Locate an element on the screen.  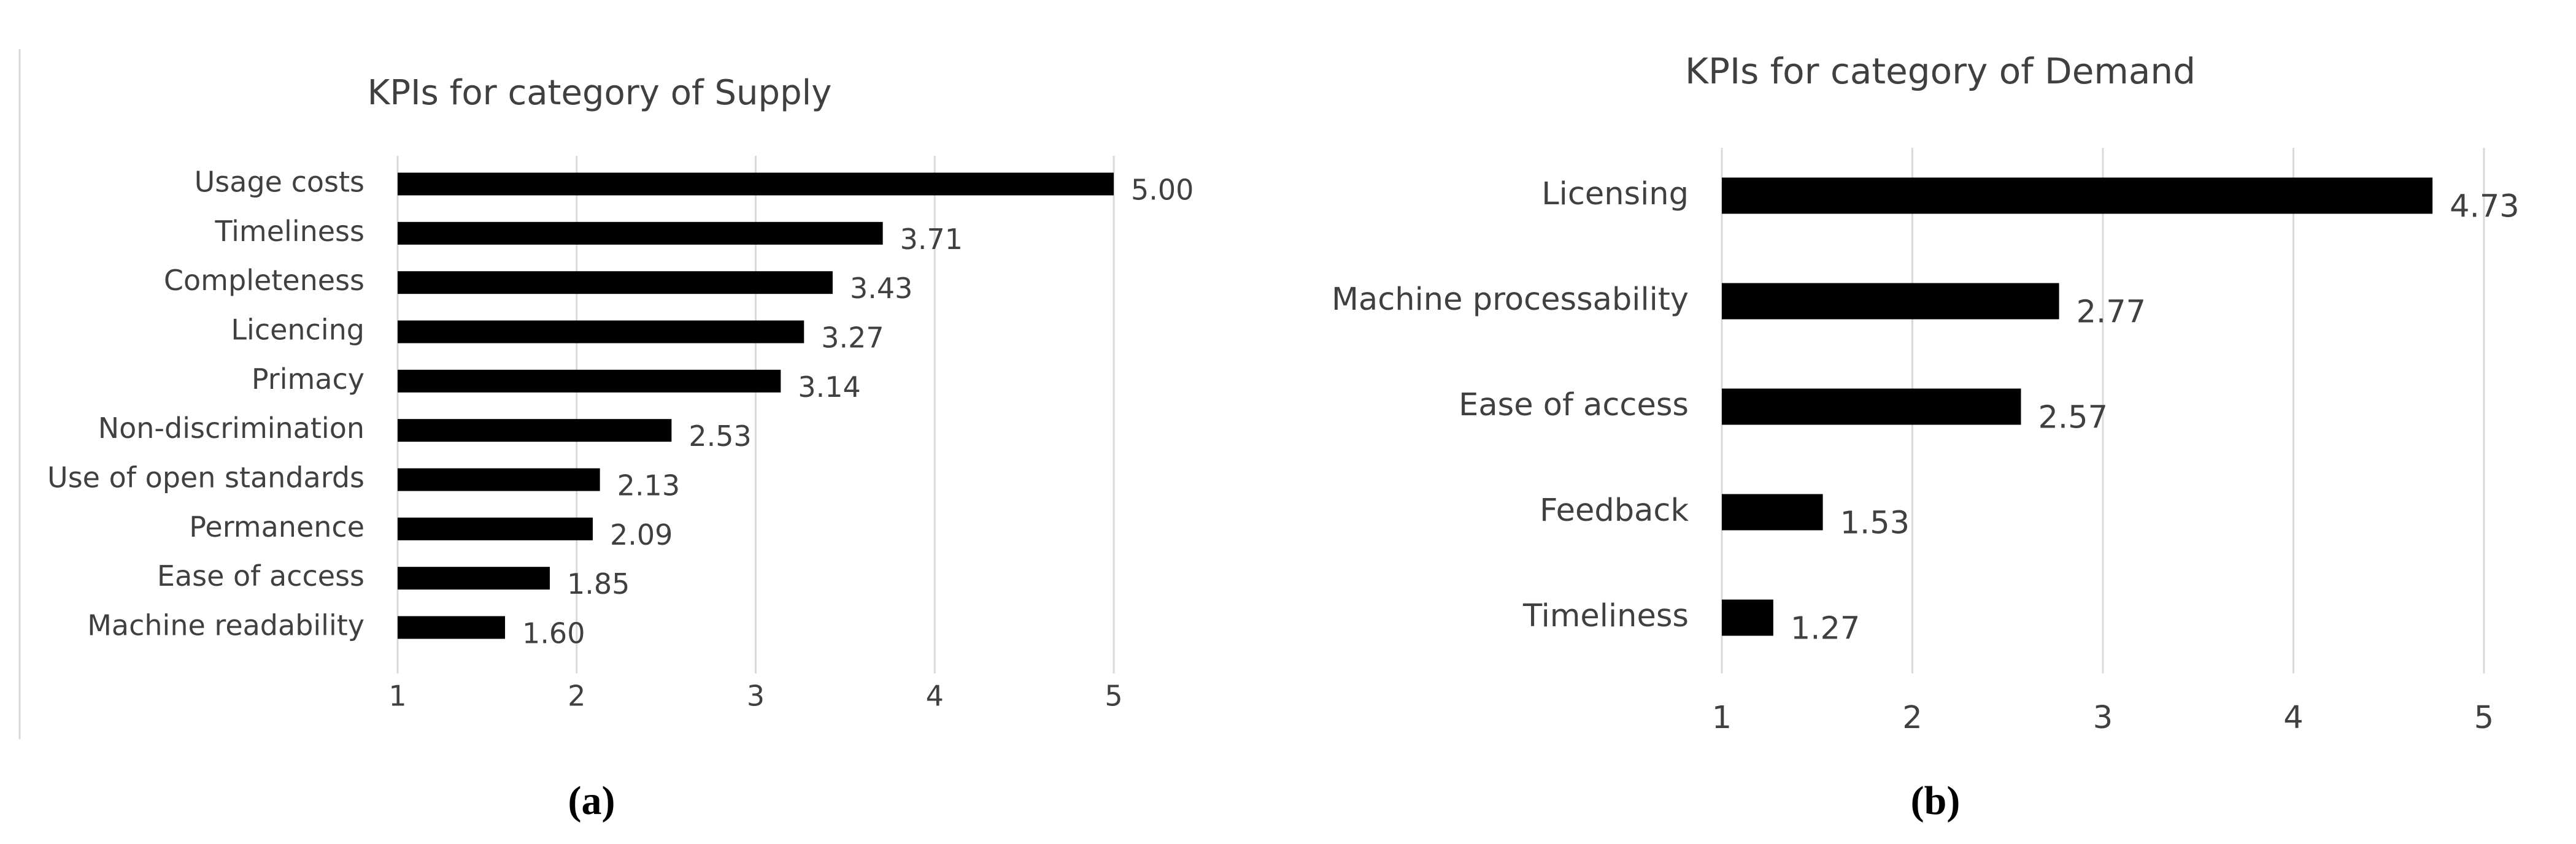
value-label: 2.09 is located at coordinates (641, 534).